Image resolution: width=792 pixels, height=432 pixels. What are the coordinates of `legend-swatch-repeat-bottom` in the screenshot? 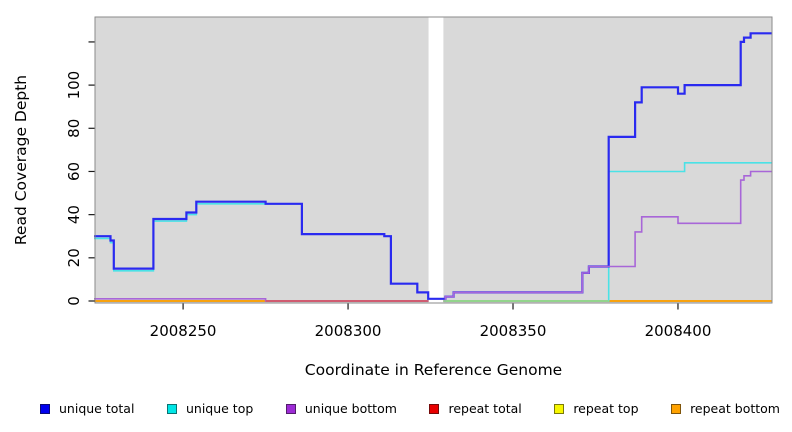 It's located at (676, 408).